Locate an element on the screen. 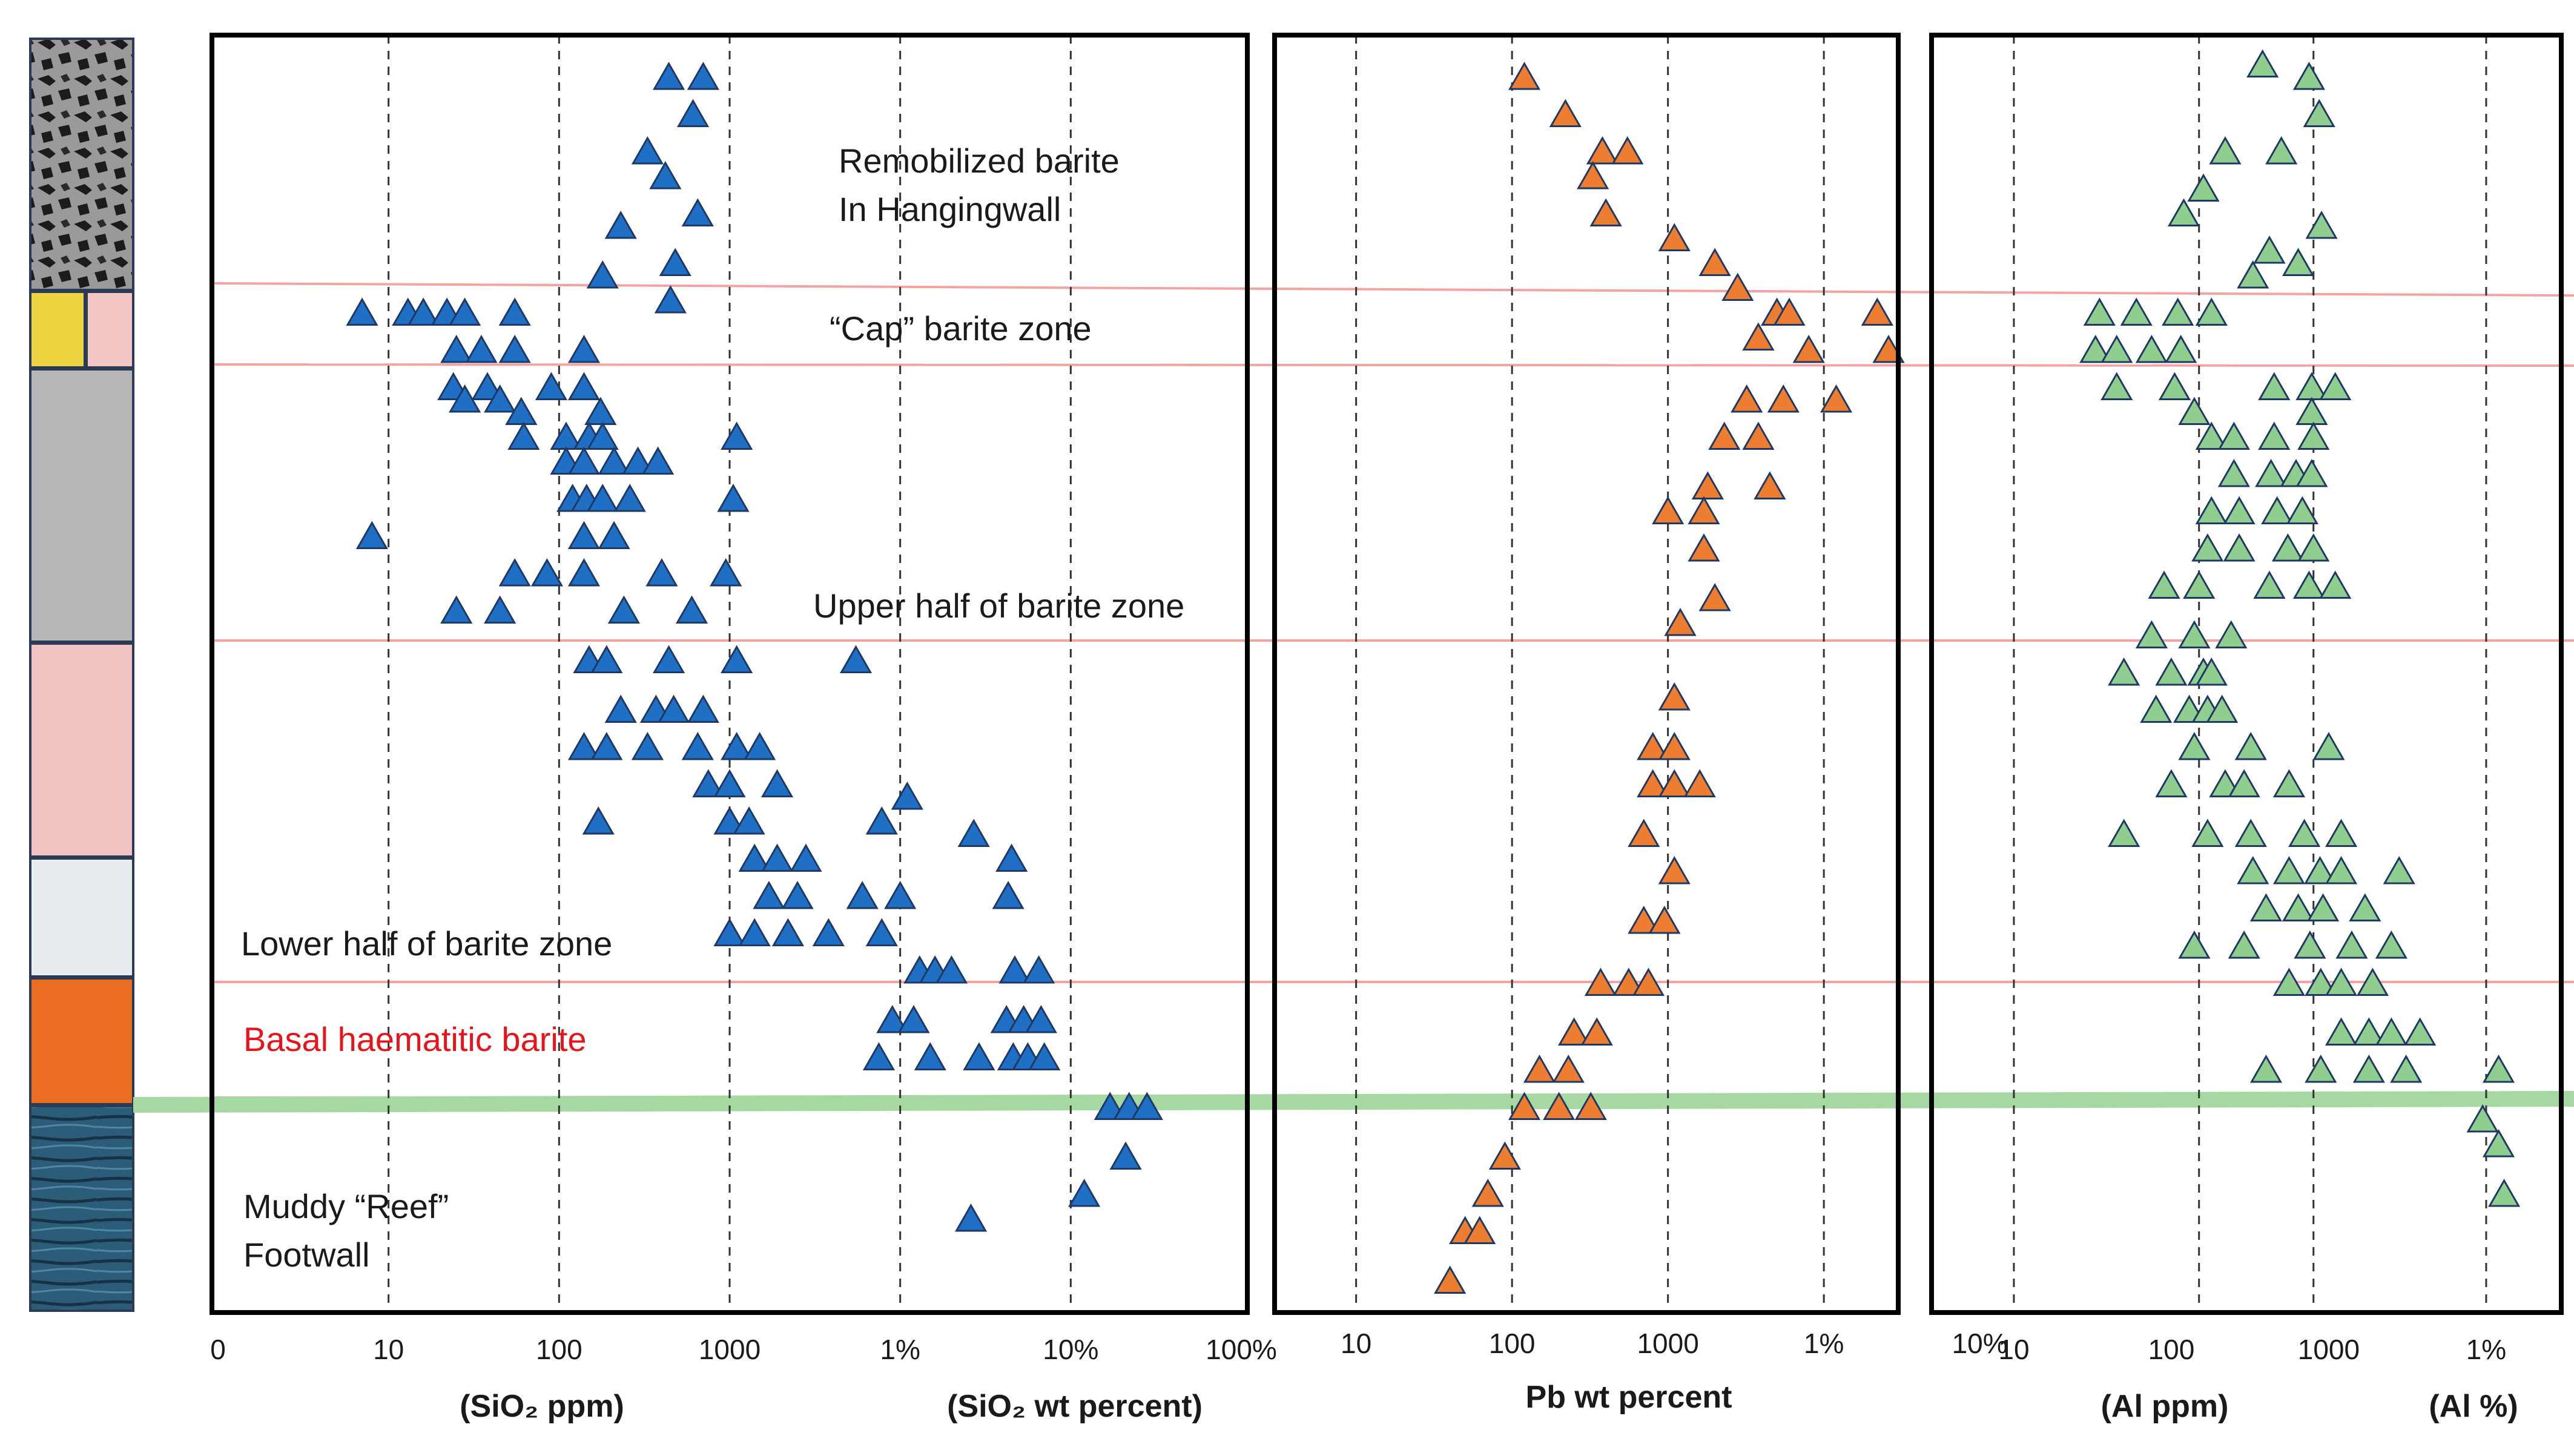 The height and width of the screenshot is (1456, 2574). sio2-xlabel-ppm: (SiO₂ ppm) is located at coordinates (542, 1406).